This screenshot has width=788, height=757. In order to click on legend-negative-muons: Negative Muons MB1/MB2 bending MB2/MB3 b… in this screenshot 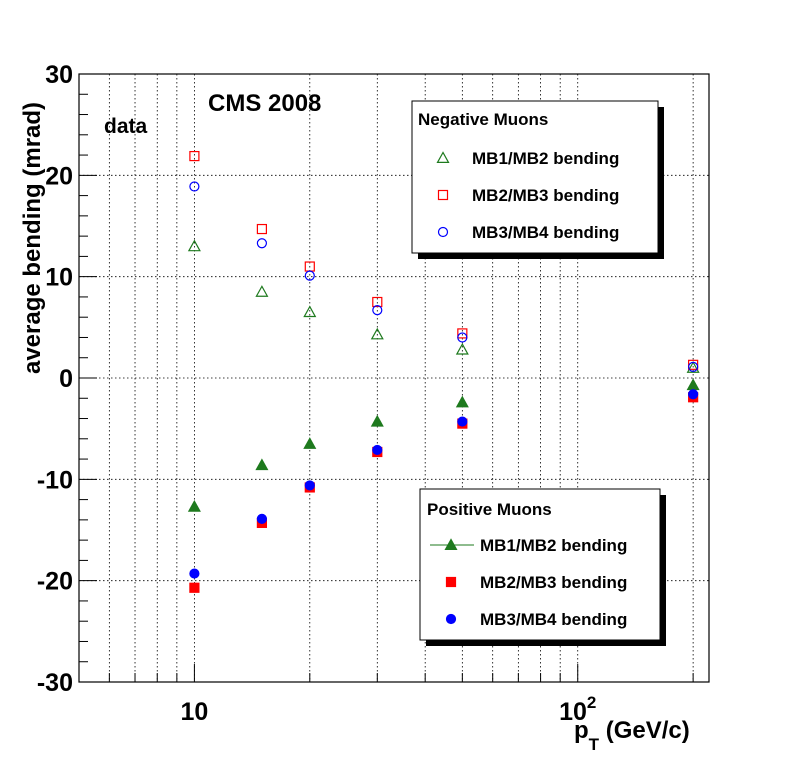, I will do `click(537, 179)`.